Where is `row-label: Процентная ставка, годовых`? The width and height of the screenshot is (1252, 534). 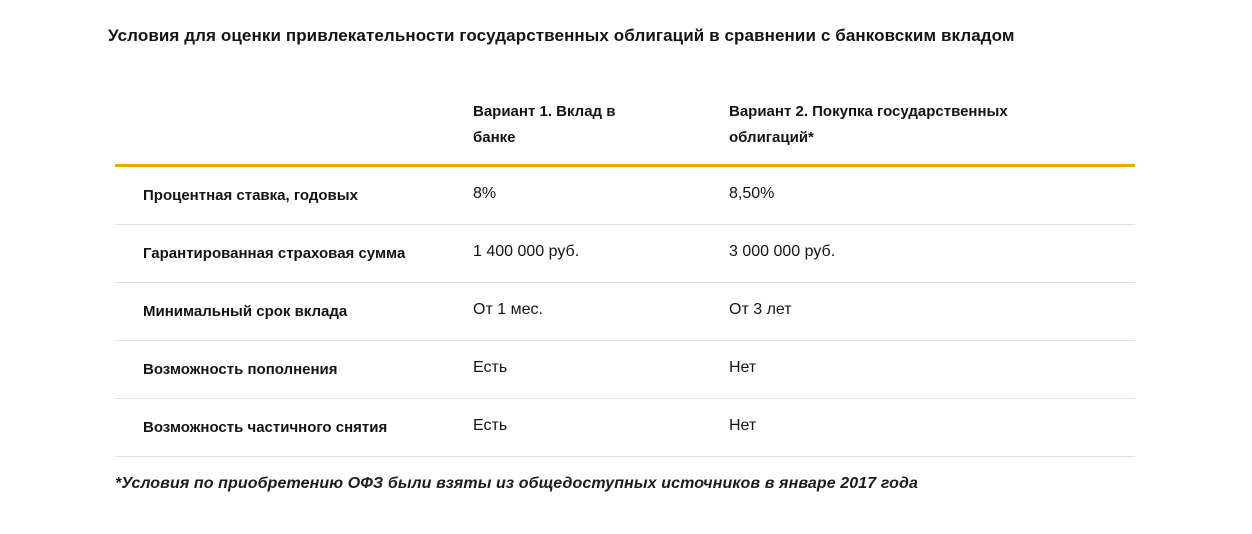
row-label: Процентная ставка, годовых is located at coordinates (294, 195).